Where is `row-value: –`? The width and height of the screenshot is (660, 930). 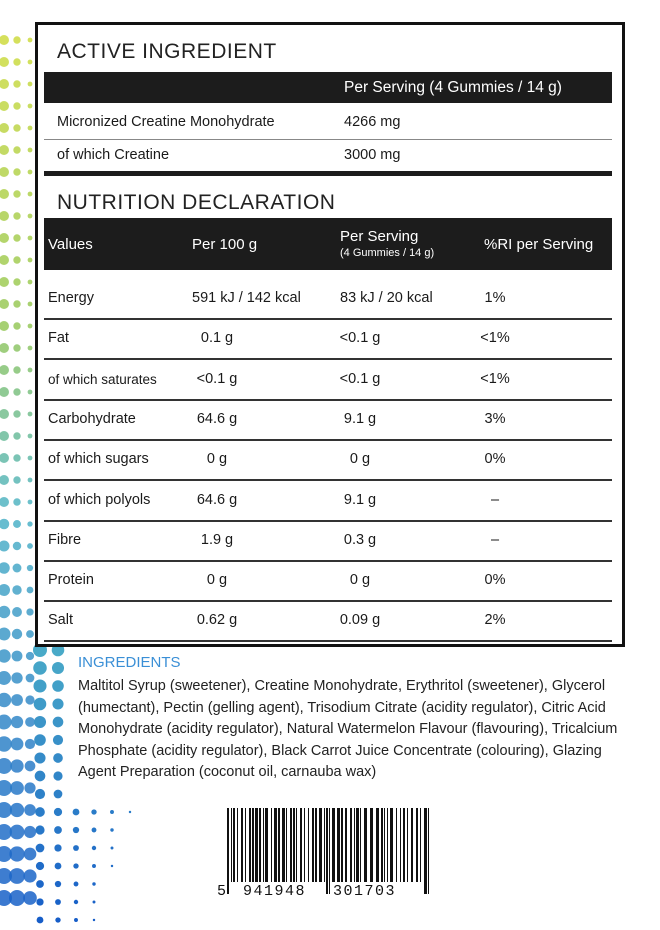
row-value: – is located at coordinates (495, 499).